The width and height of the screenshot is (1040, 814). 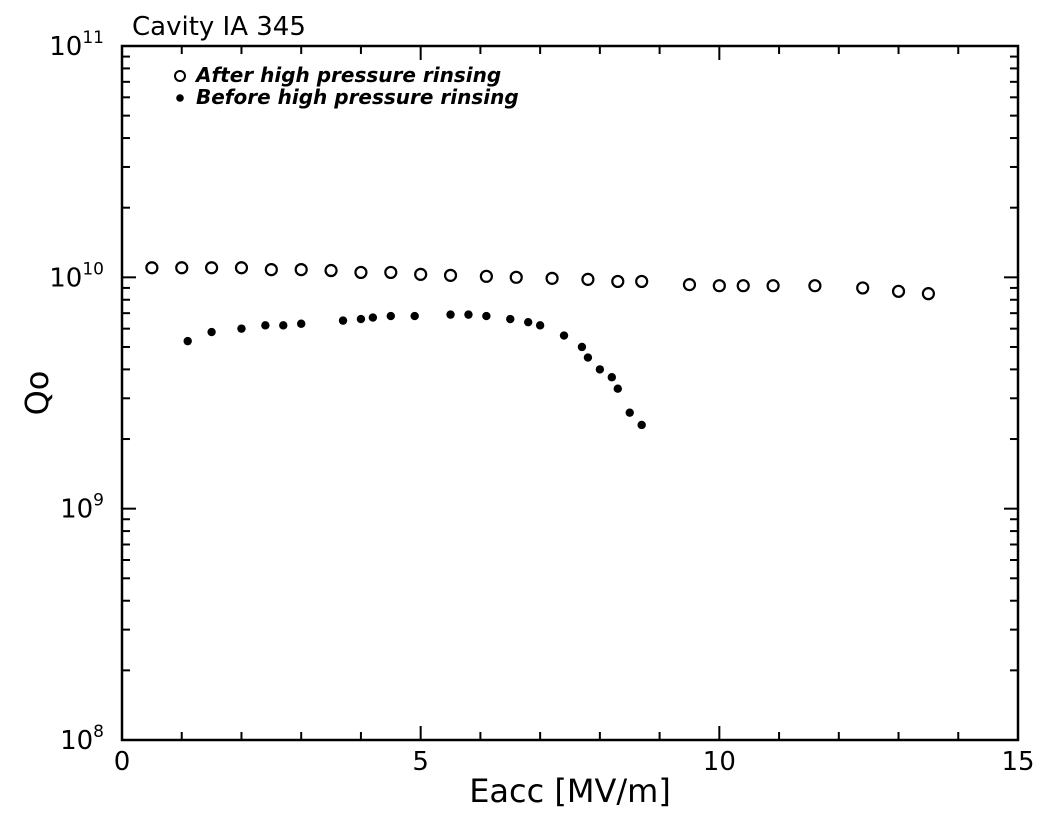 What do you see at coordinates (93, 38) in the screenshot?
I see `y-tick-label-exponent: 11` at bounding box center [93, 38].